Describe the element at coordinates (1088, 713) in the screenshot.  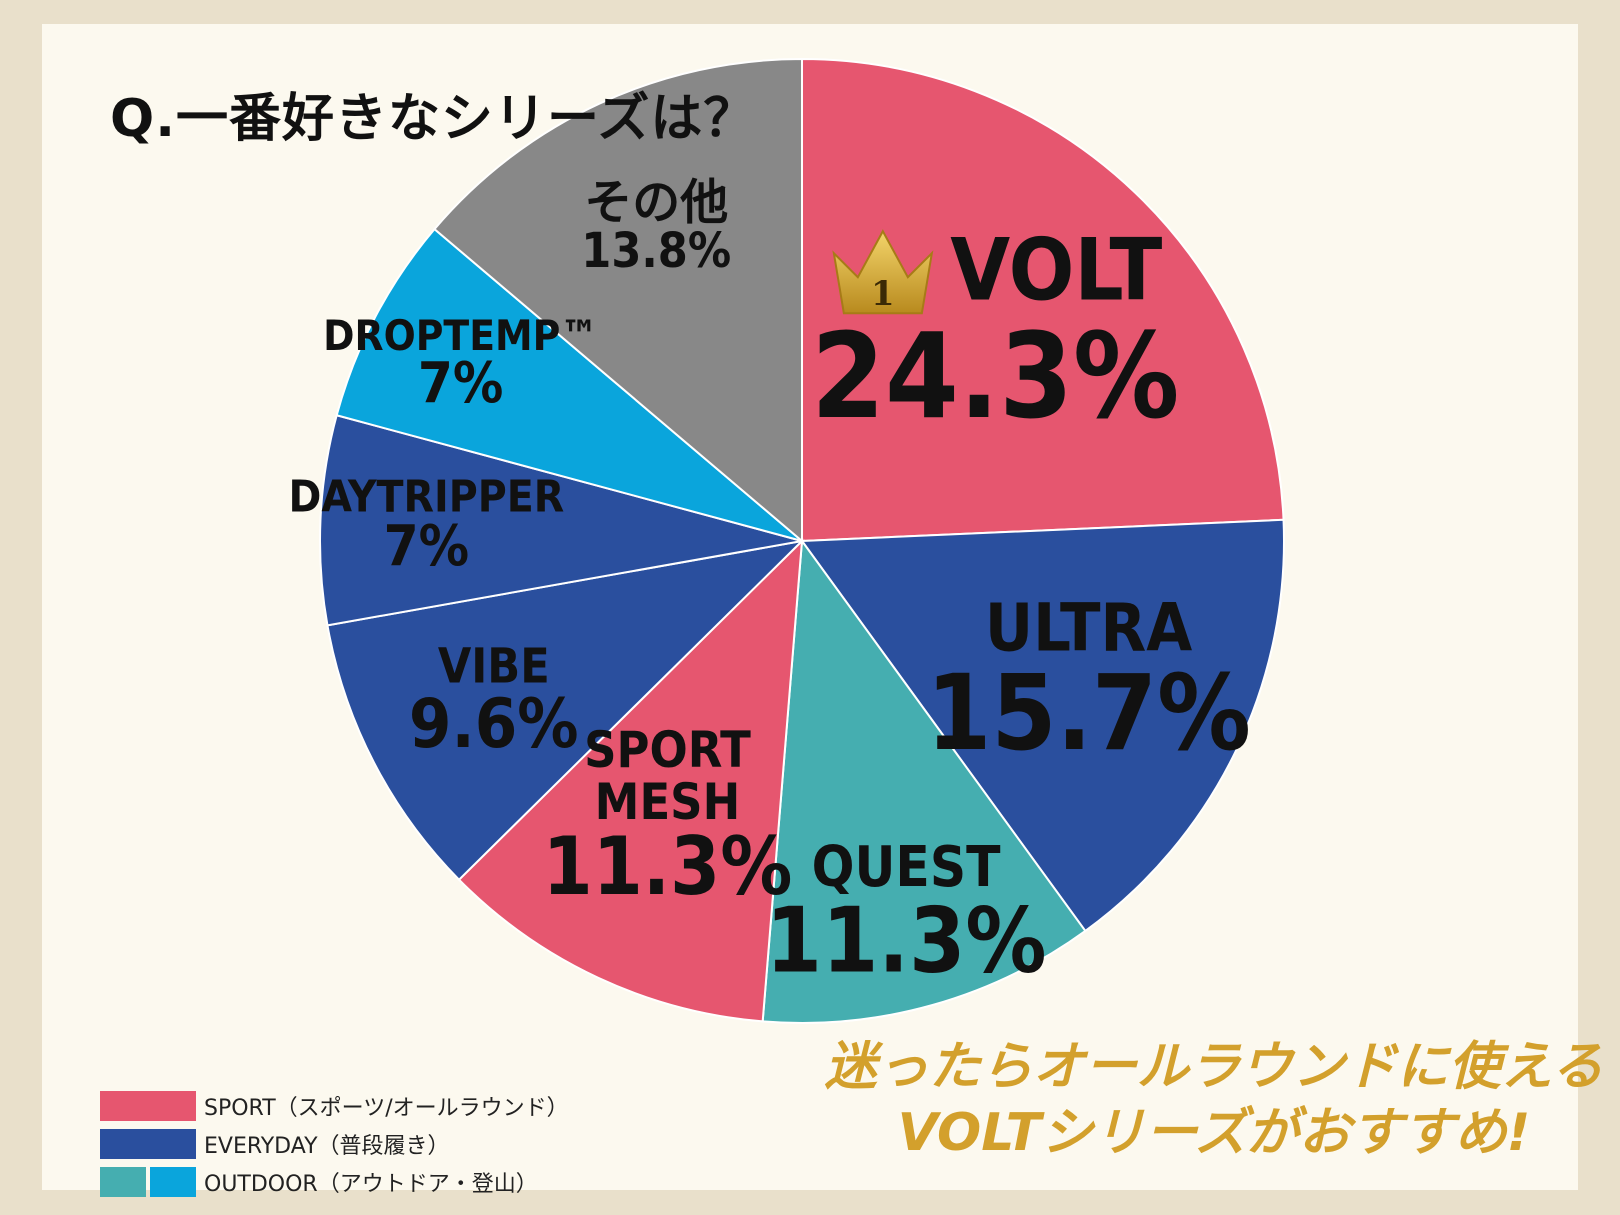
I see `slice-pct-label: 15.7%` at that location.